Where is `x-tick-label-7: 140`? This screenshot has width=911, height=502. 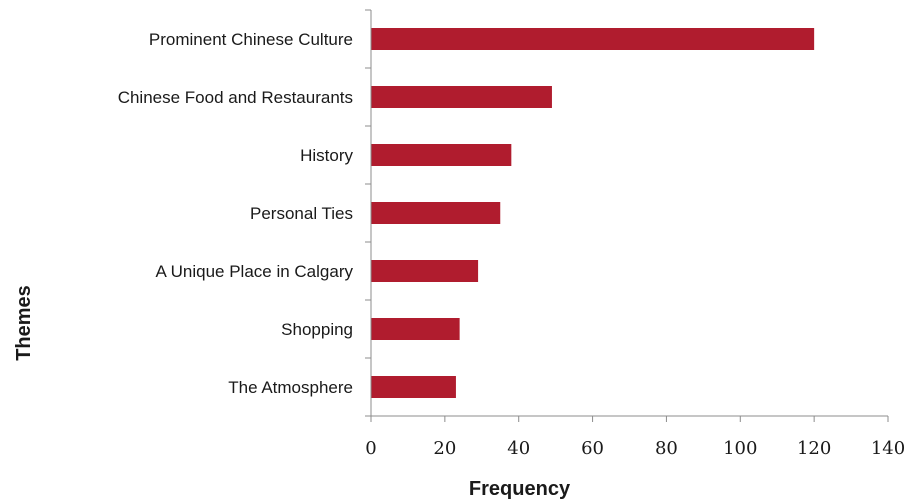 x-tick-label-7: 140 is located at coordinates (888, 448).